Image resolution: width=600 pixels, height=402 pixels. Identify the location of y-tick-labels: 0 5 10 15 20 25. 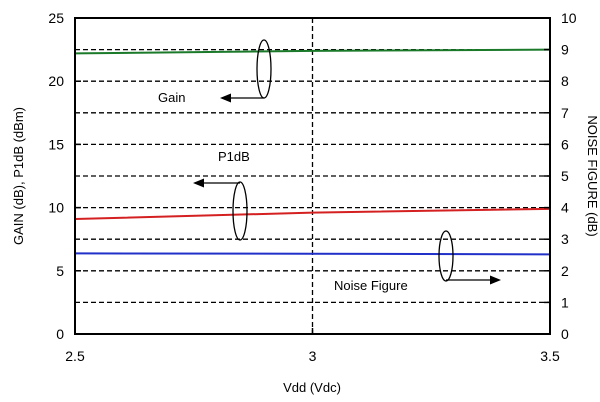
(56, 176).